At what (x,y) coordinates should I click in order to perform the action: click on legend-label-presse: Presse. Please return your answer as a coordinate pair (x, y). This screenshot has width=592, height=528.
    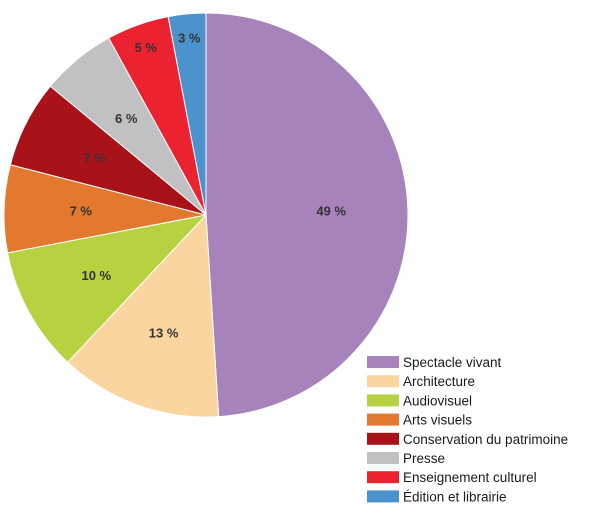
    Looking at the image, I should click on (424, 458).